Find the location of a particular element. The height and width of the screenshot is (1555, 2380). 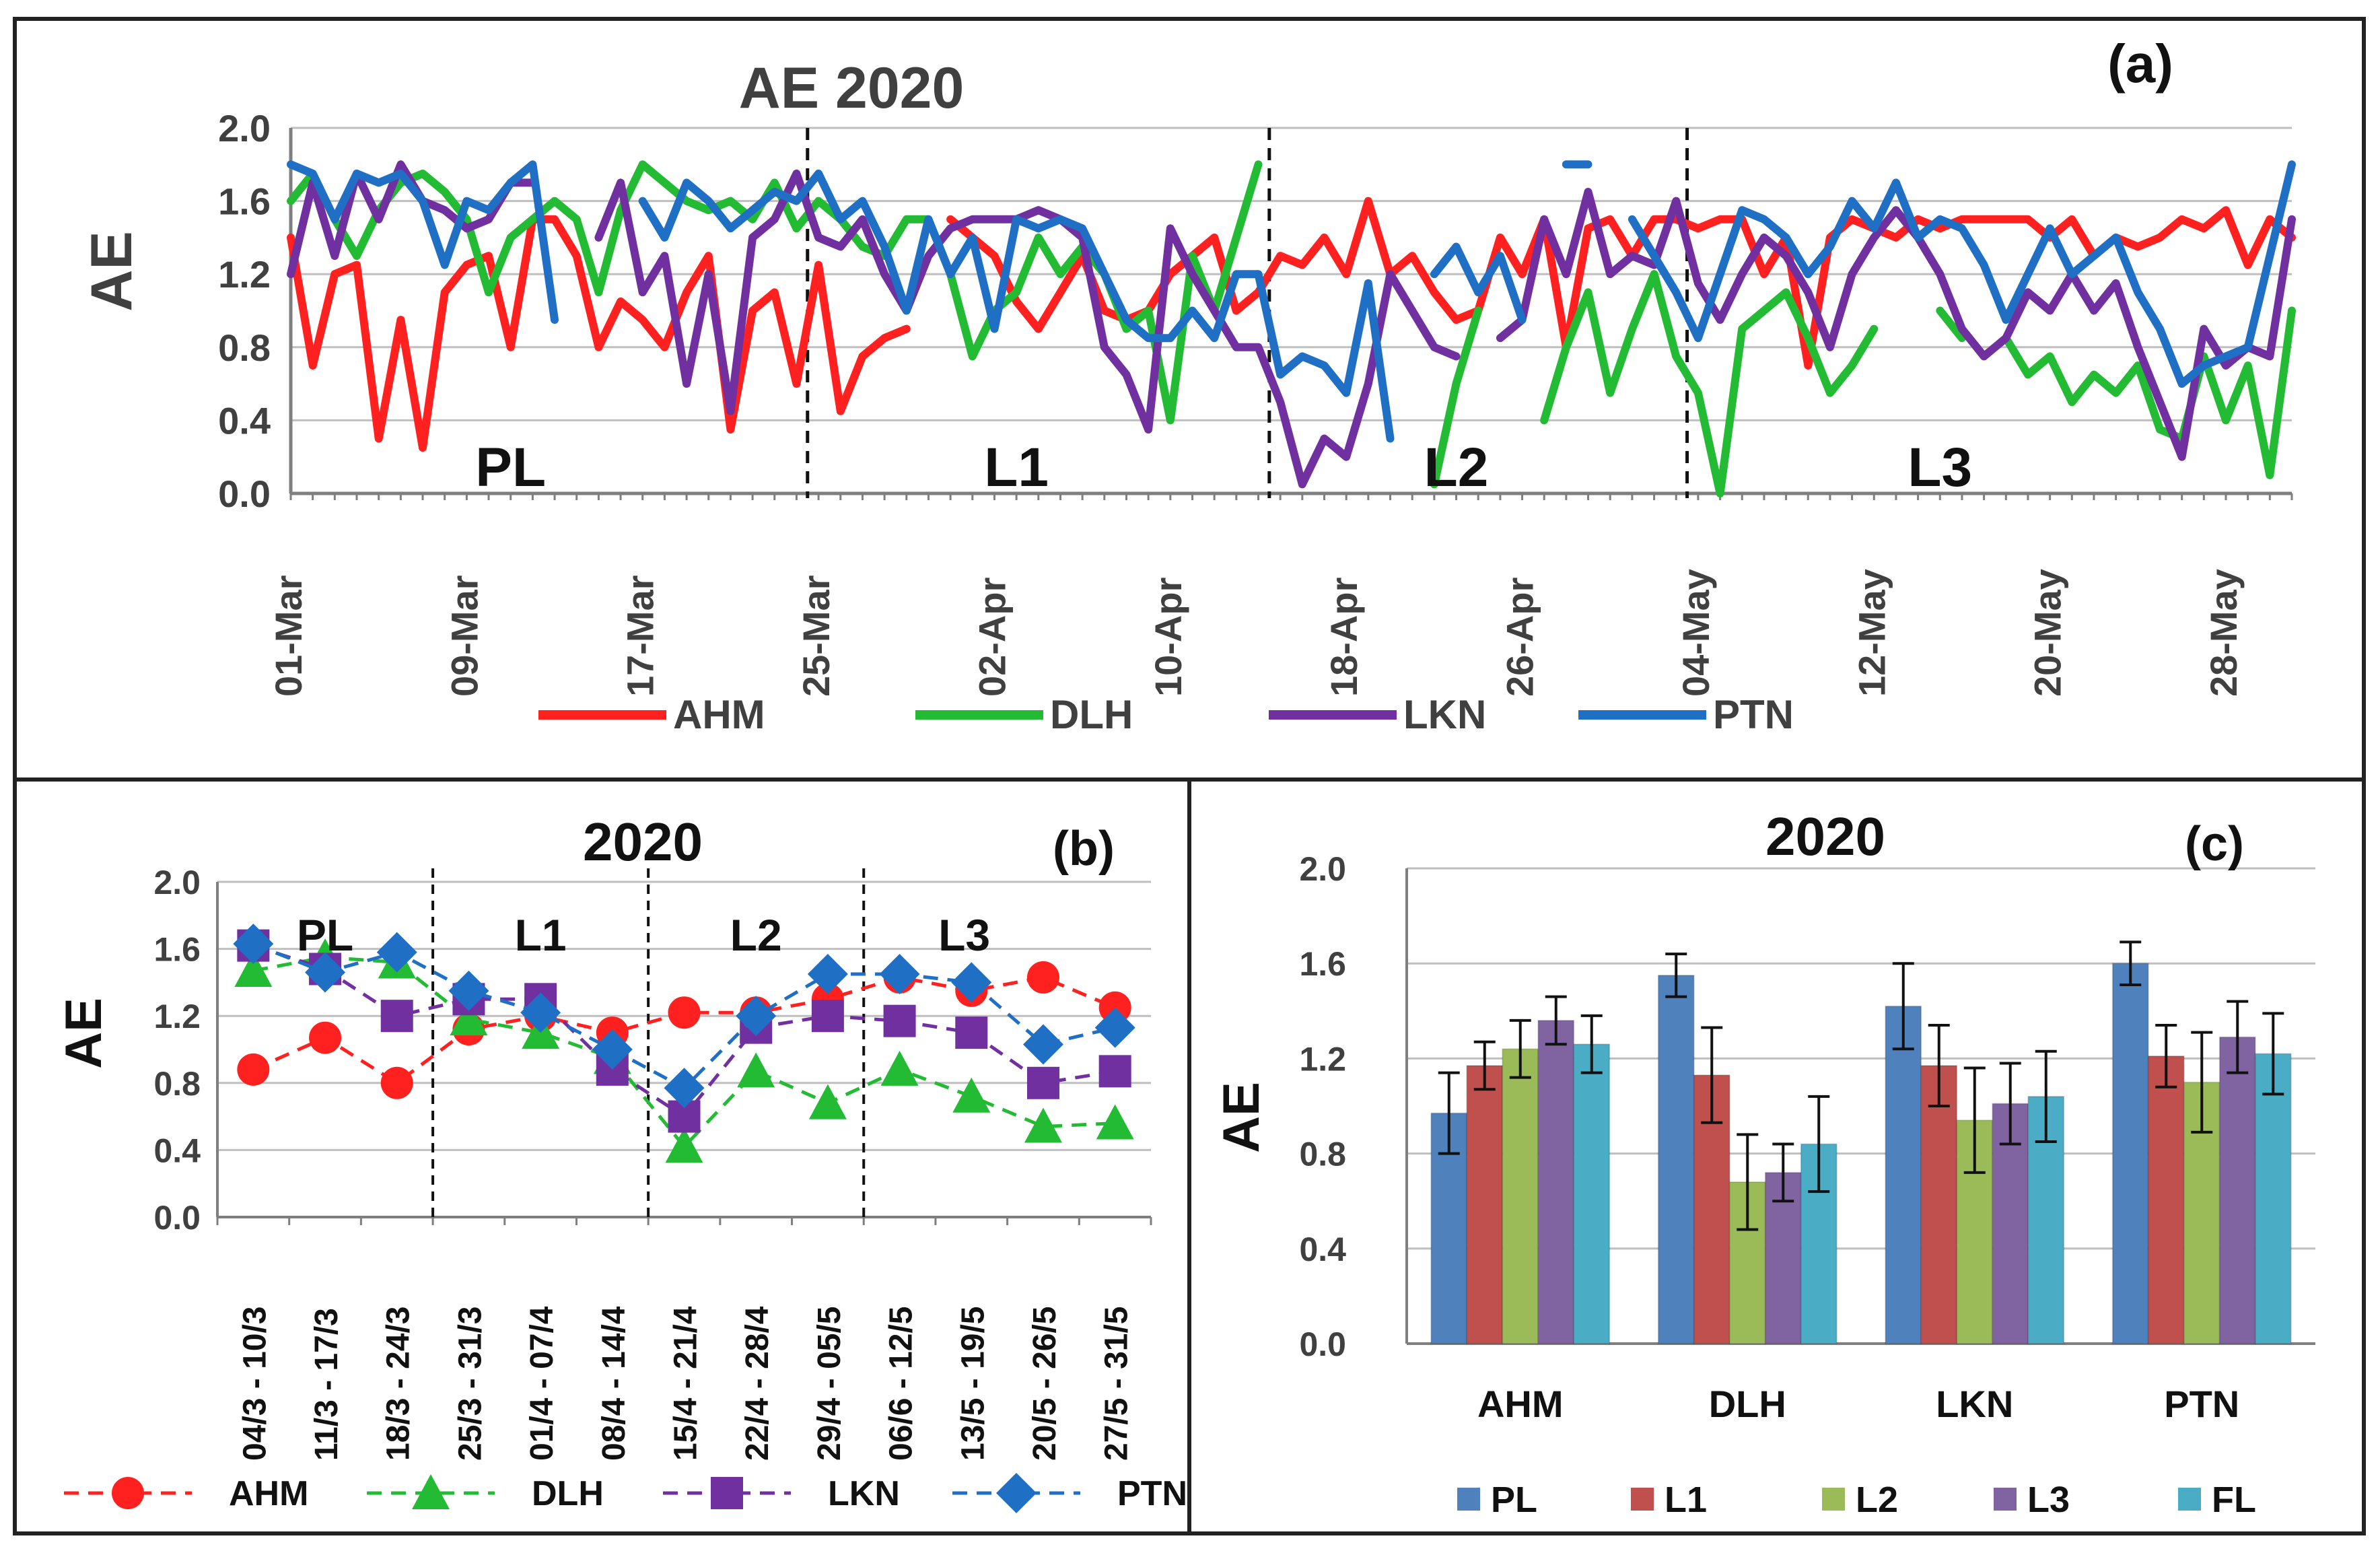

panel-a-y-tick-labels: 0.0 0.4 0.8 1.2 1.6 2.0 is located at coordinates (245, 311).